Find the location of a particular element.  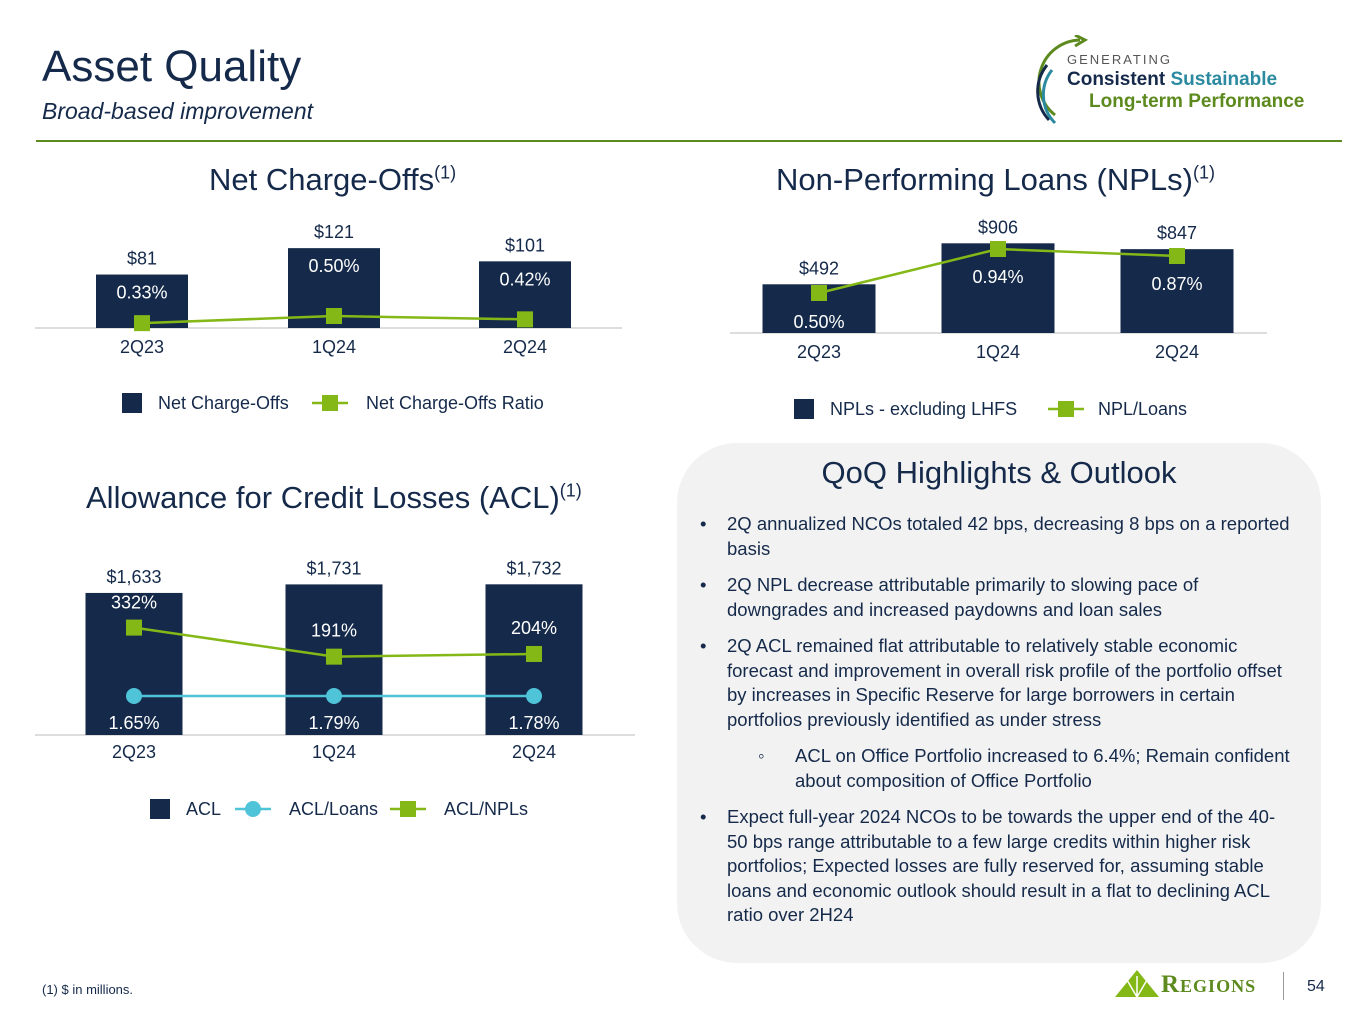

legend-label: NPLs - excluding LHFS is located at coordinates (923, 409).